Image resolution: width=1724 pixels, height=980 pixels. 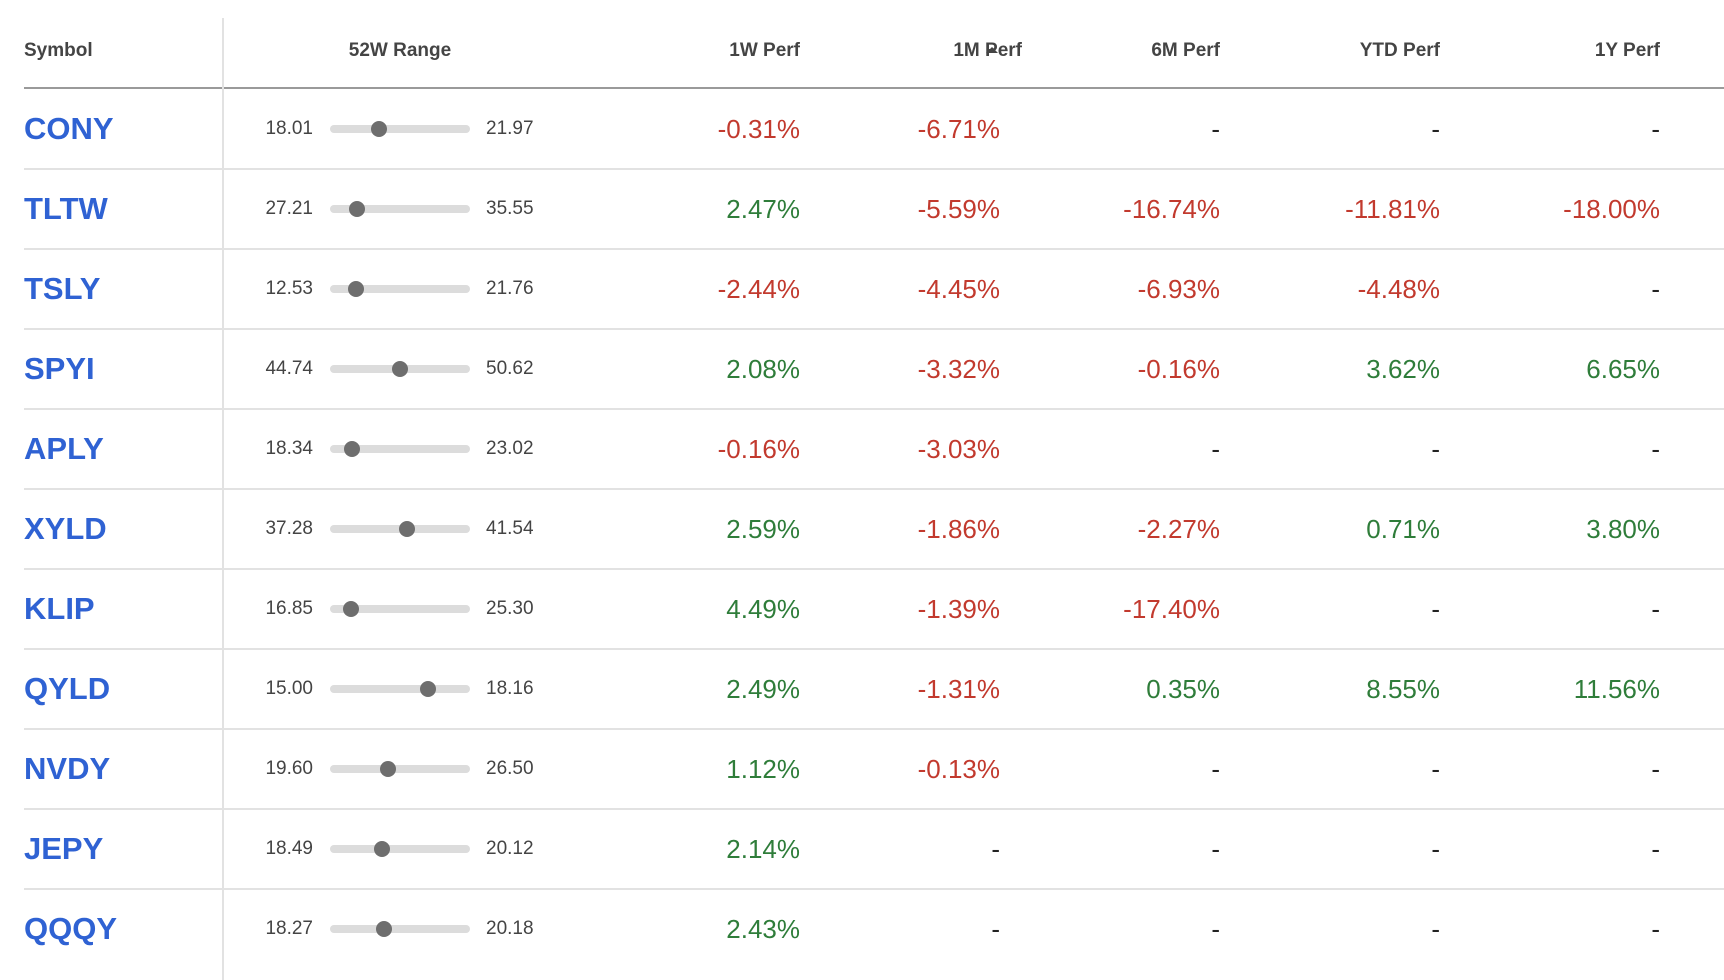 I want to click on perf-value: 2.08%, so click(x=763, y=369).